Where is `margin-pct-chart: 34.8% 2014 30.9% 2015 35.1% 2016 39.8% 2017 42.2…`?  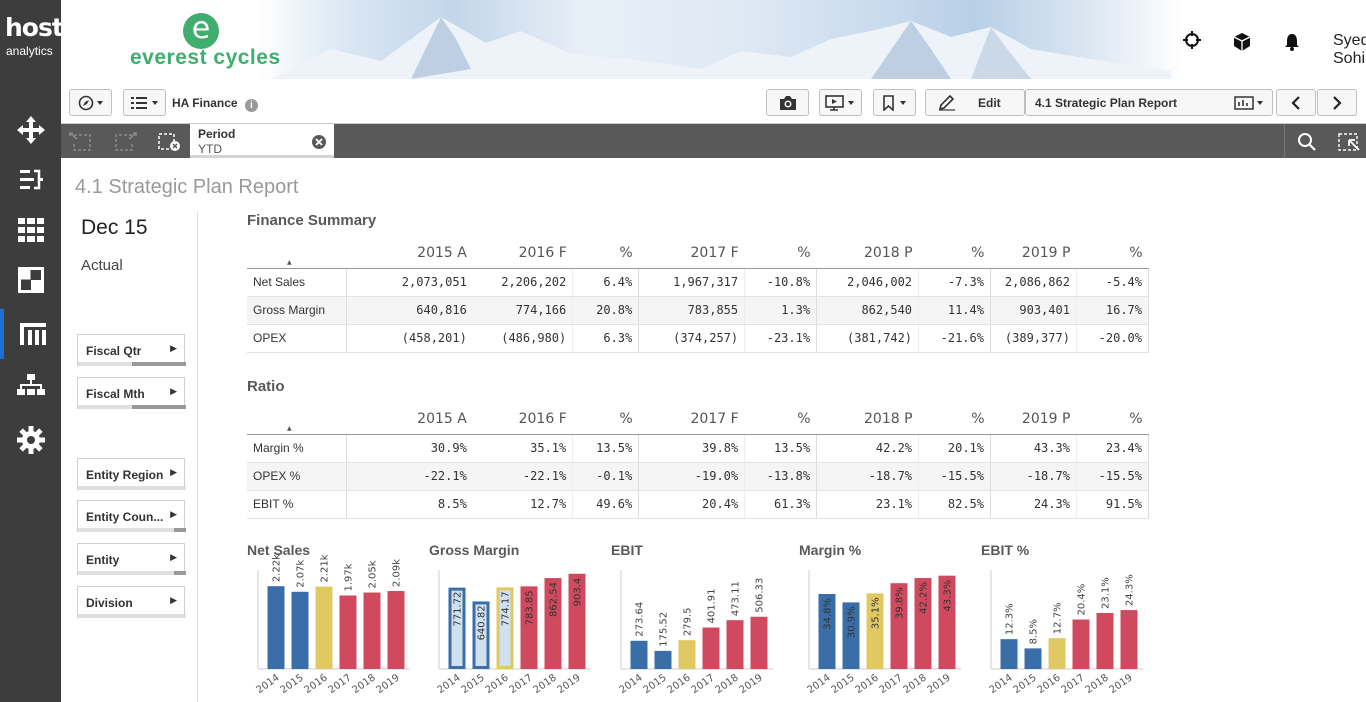 margin-pct-chart: 34.8% 2014 30.9% 2015 35.1% 2016 39.8% 2017 42.2… is located at coordinates (884, 632).